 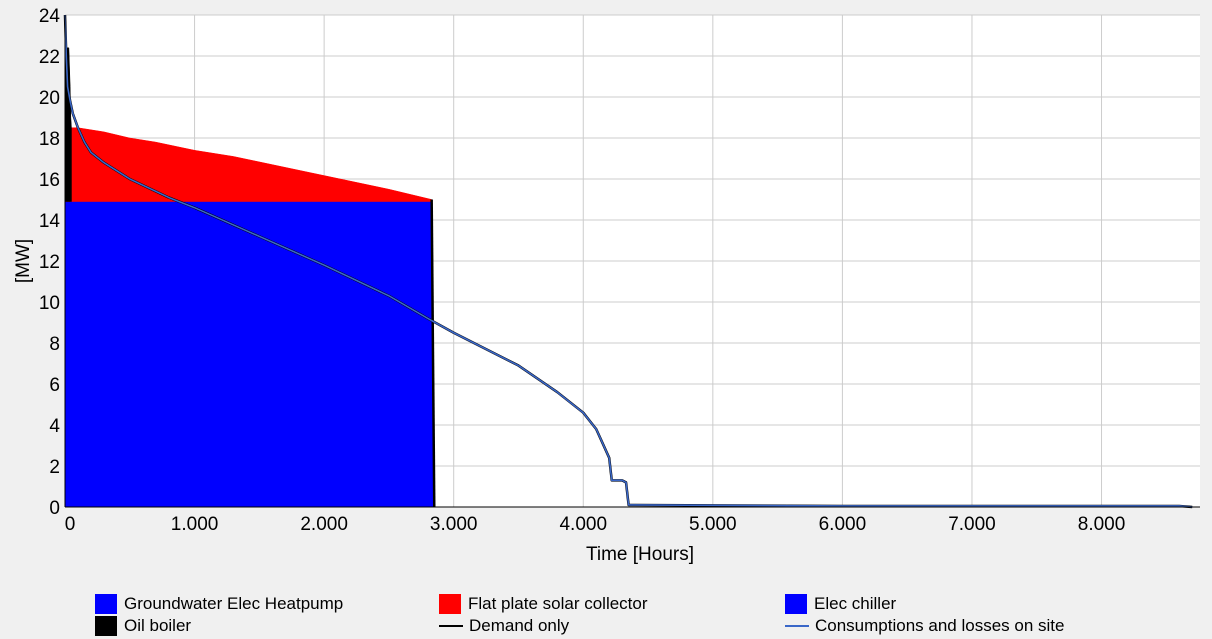 I want to click on x-tick-label: 2.000, so click(x=324, y=524).